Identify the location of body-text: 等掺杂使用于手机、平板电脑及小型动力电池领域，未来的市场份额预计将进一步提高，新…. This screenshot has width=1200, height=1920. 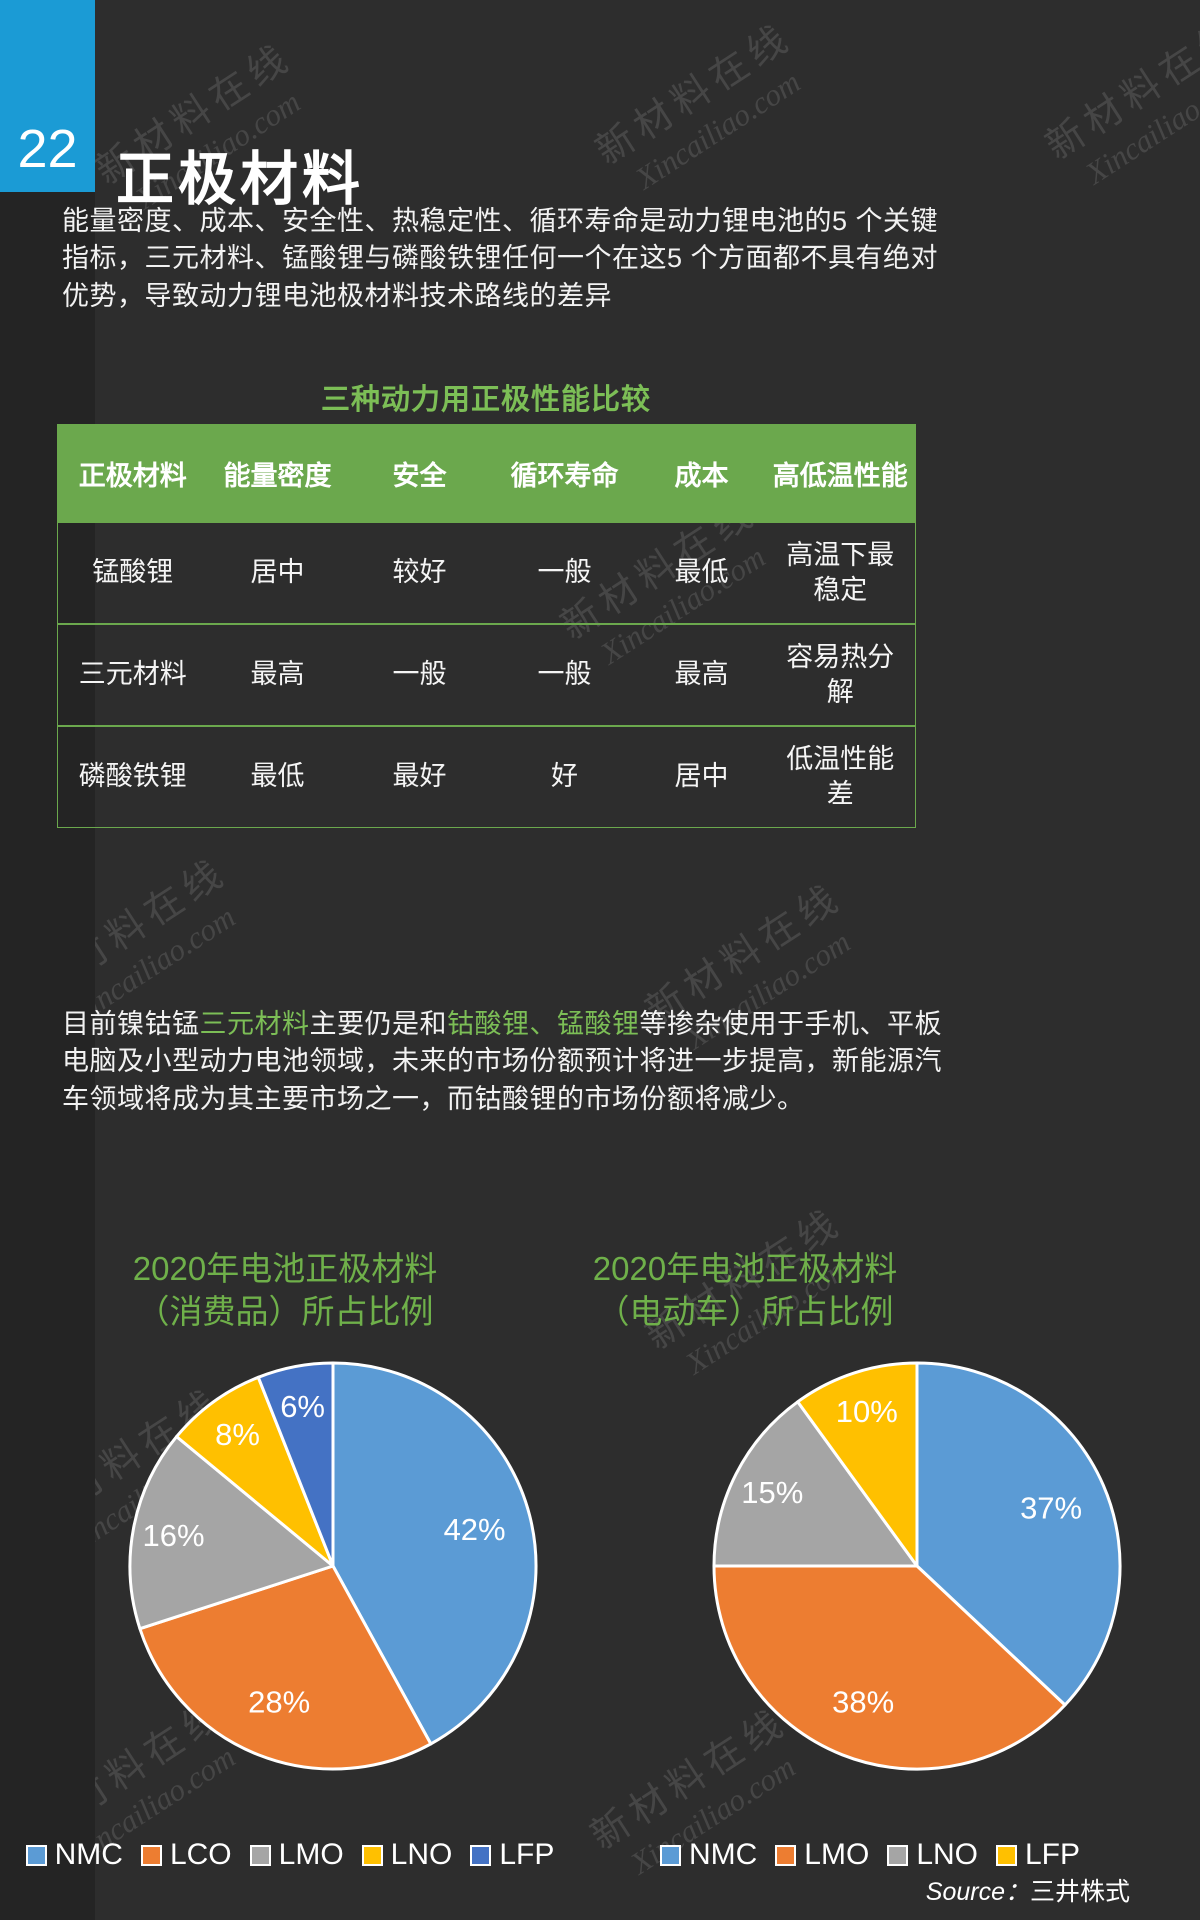
(502, 1061).